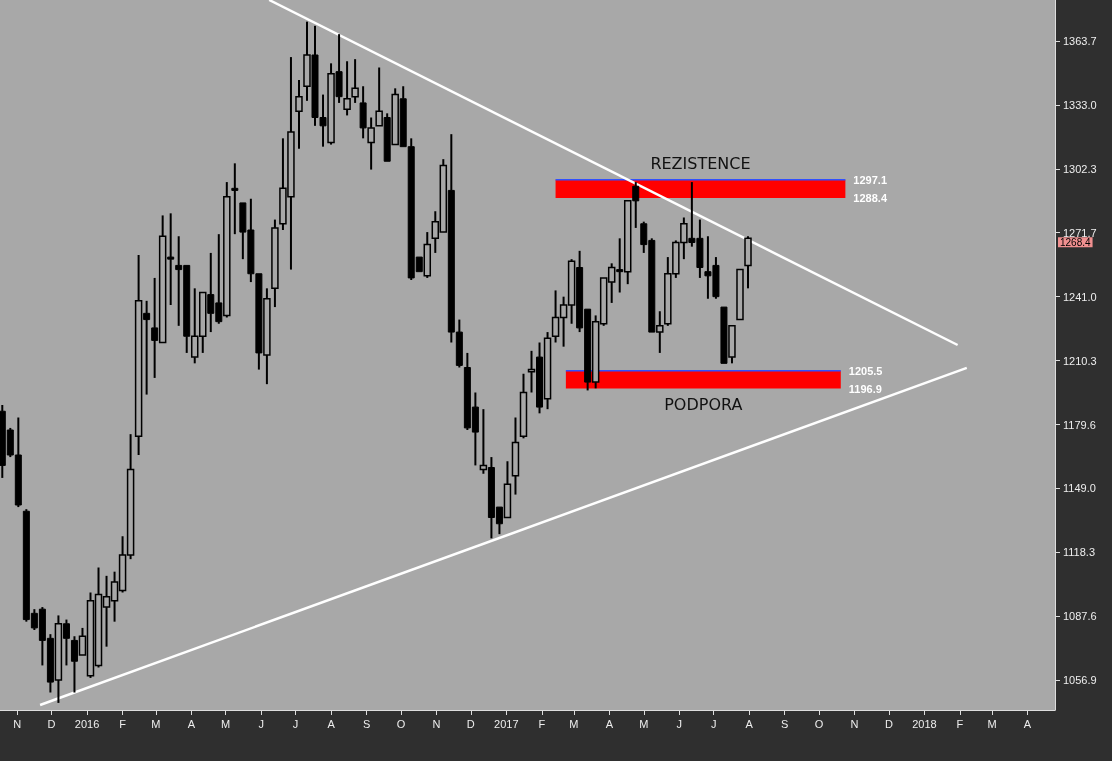 Image resolution: width=1112 pixels, height=761 pixels. What do you see at coordinates (1080, 360) in the screenshot?
I see `y-tick-label: 1210.3` at bounding box center [1080, 360].